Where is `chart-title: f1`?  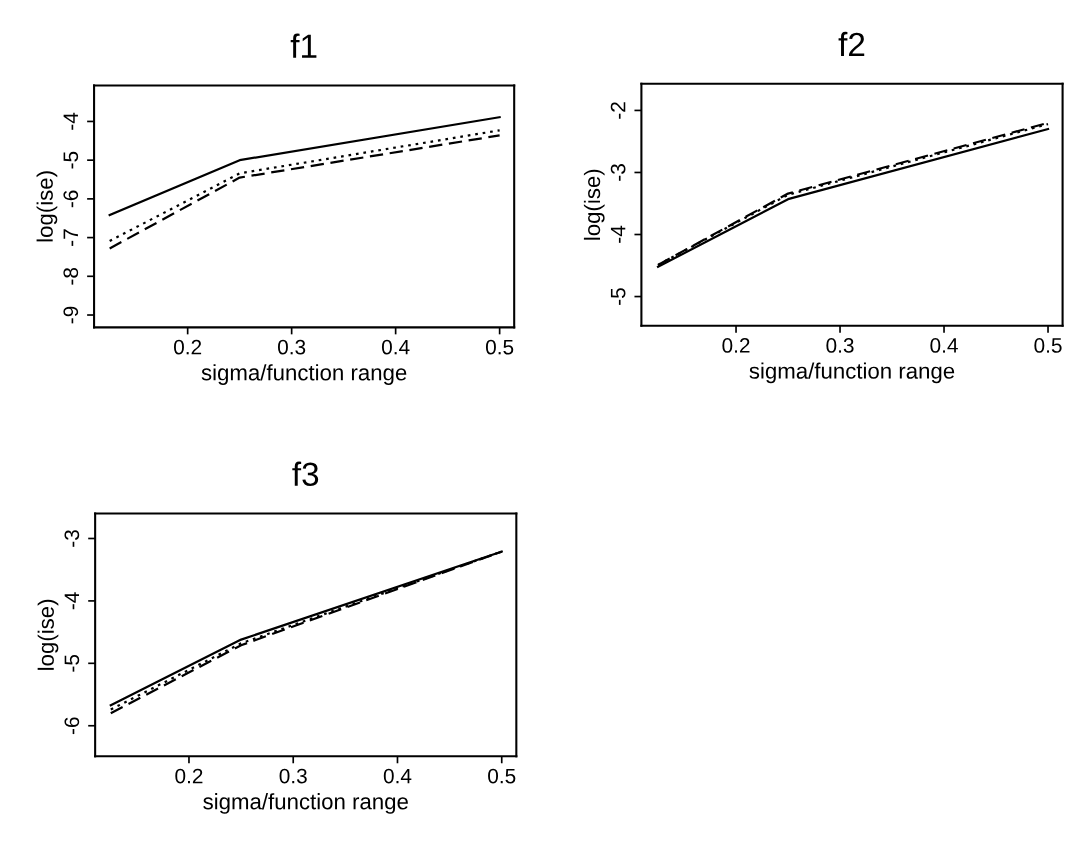
chart-title: f1 is located at coordinates (303, 45).